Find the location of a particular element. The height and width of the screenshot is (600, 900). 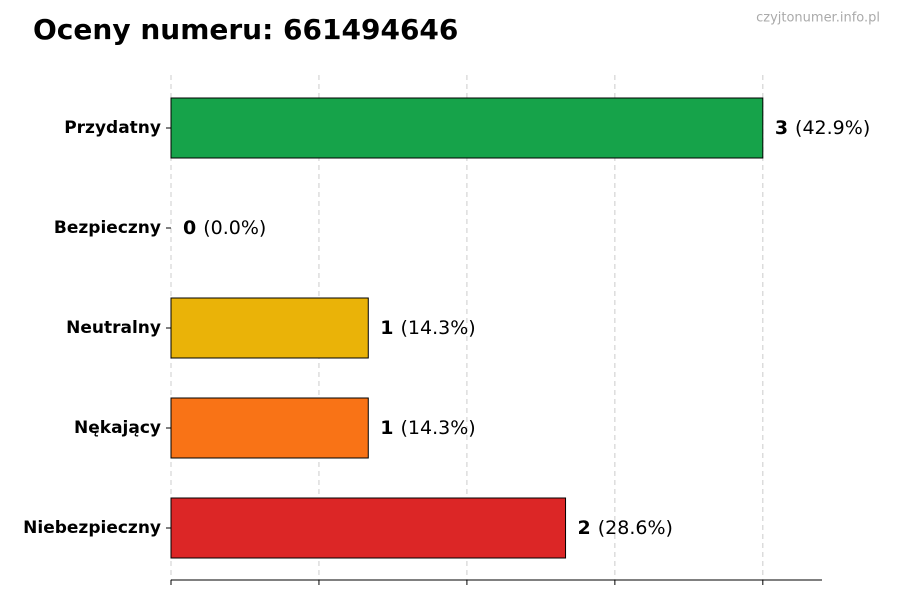

watermark: czyjtonumer.info.pl is located at coordinates (818, 18).